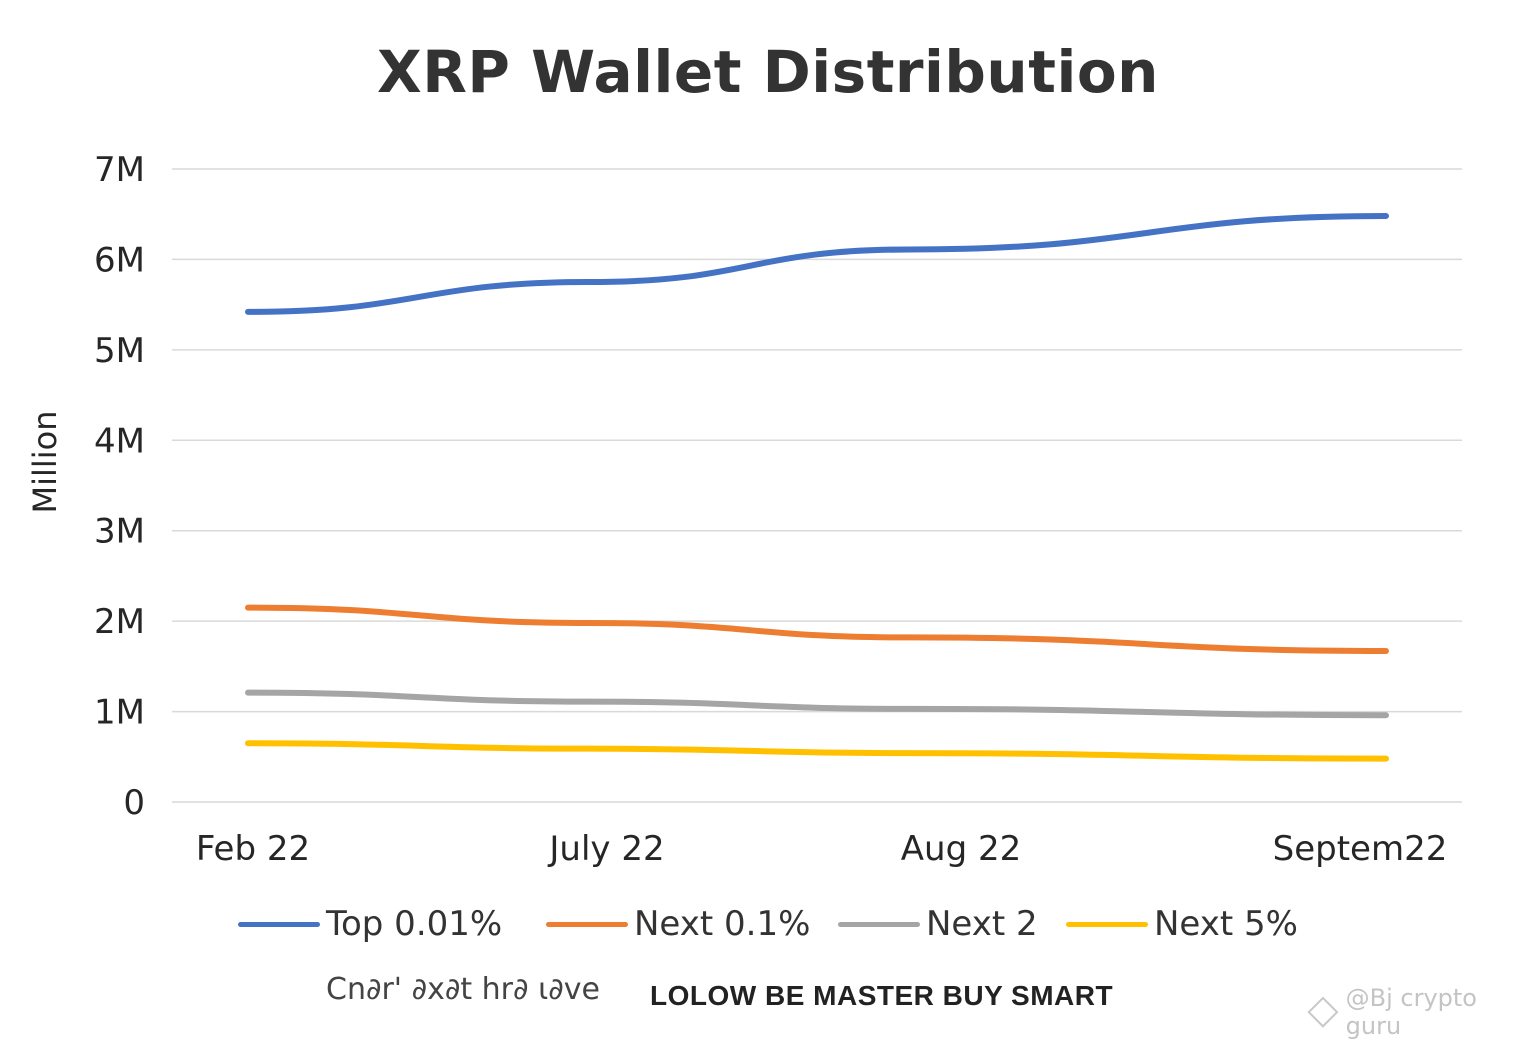 The image size is (1536, 1040). Describe the element at coordinates (882, 995) in the screenshot. I see `footer-slogan: LOLOW BE MASTER BUY SMART` at that location.